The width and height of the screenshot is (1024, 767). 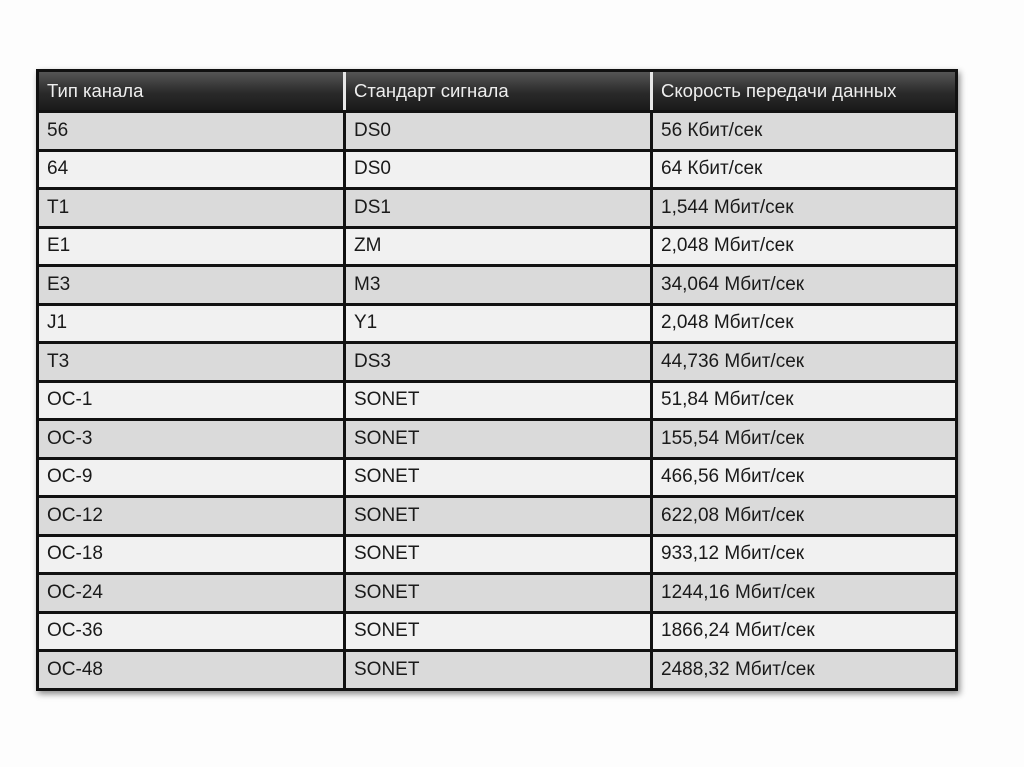 I want to click on table-row: E3 M3 34,064 Мбит/сек, so click(x=497, y=283).